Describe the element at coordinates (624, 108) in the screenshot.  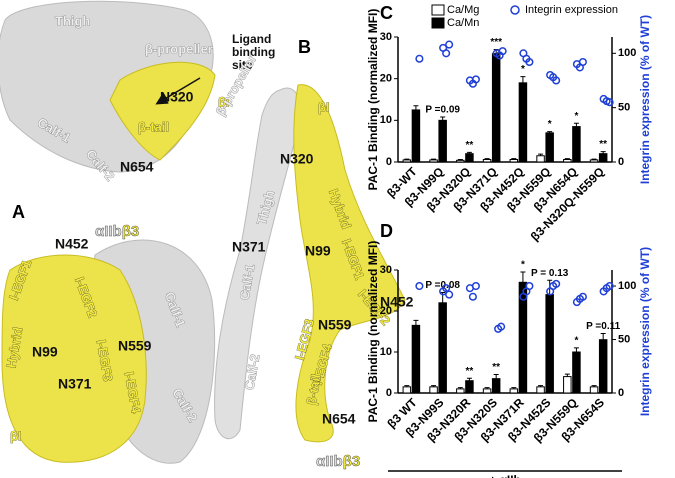
I see `y2-tick-label: 50` at that location.